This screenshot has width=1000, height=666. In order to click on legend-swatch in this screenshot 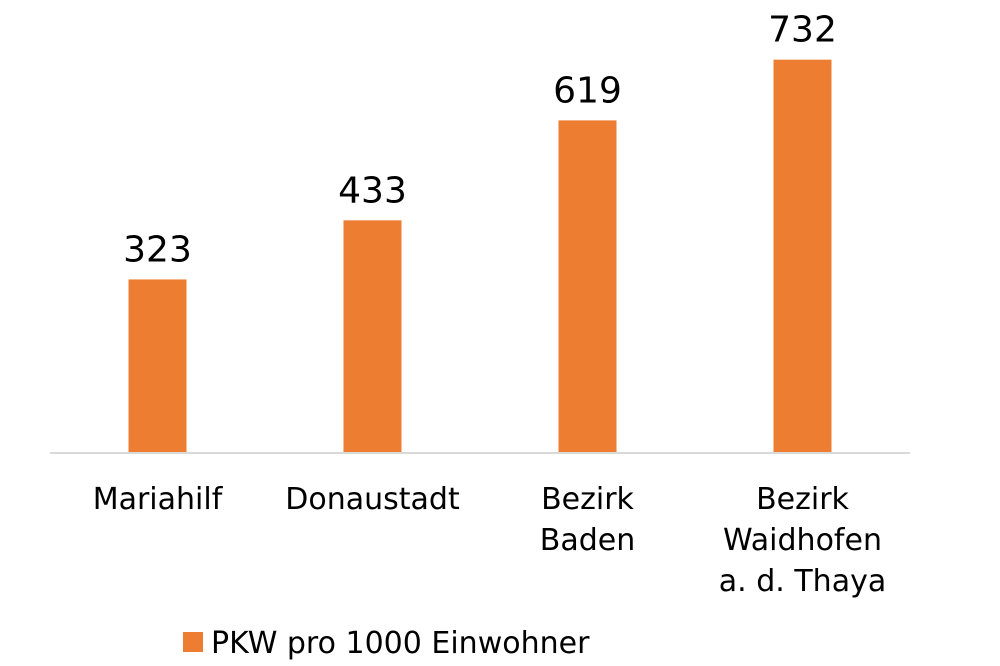, I will do `click(193, 642)`.